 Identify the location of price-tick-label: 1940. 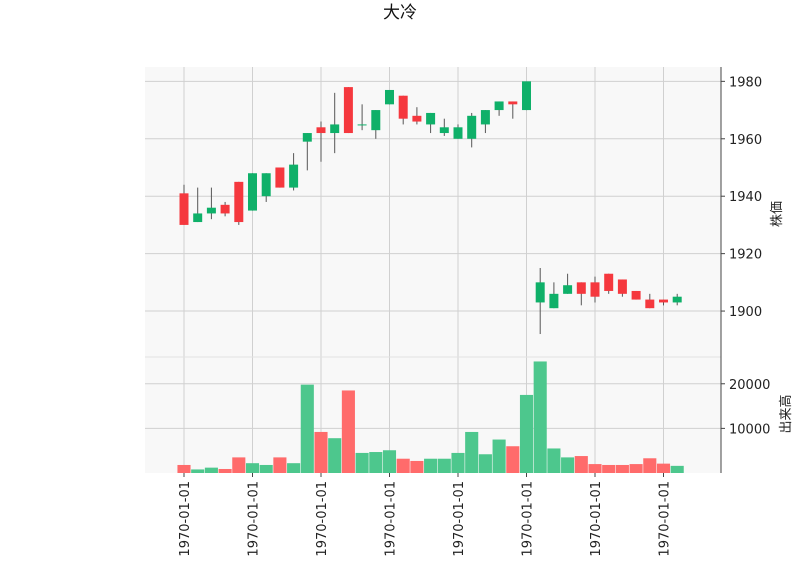
(745, 197).